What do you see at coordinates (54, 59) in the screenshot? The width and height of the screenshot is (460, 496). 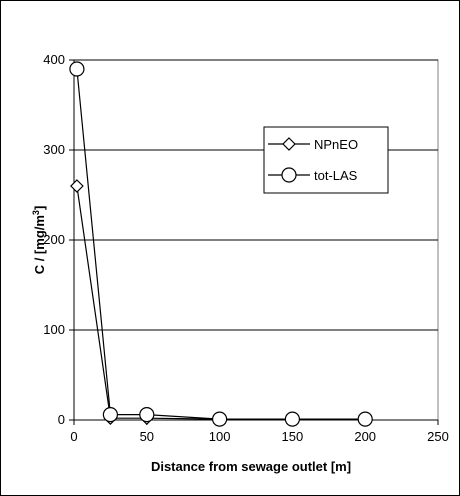 I see `y-tick-label: 400` at bounding box center [54, 59].